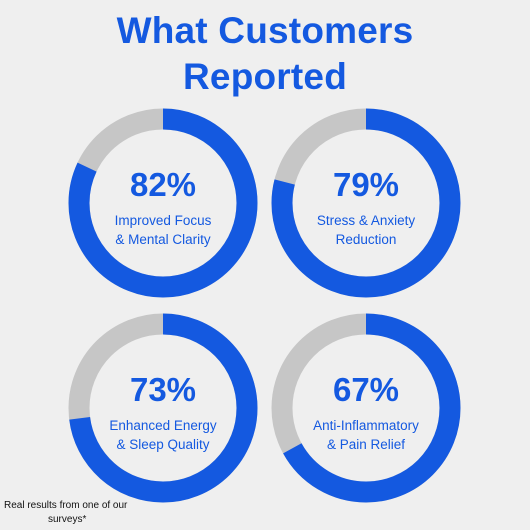  I want to click on donut-anti-inflammatory: 67% Anti-Inflammatory & Pain Relief, so click(366, 408).